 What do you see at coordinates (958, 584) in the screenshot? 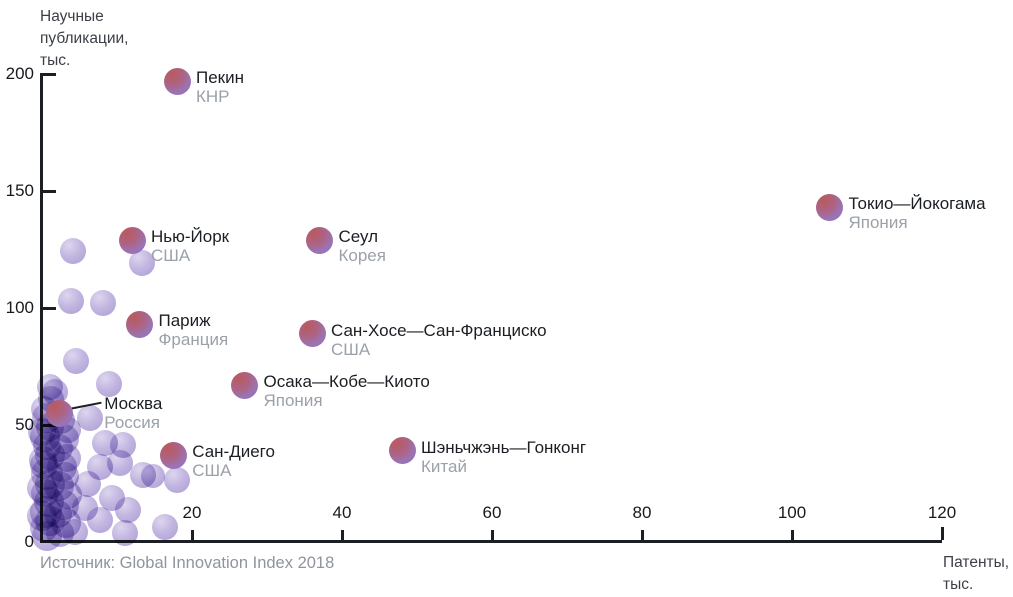
I see `x-axis-title-line: тыс.` at bounding box center [958, 584].